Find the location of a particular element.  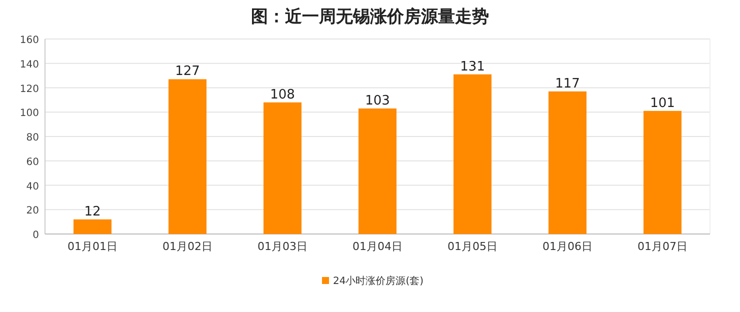

x-tick-label: 01月01日 is located at coordinates (93, 246).